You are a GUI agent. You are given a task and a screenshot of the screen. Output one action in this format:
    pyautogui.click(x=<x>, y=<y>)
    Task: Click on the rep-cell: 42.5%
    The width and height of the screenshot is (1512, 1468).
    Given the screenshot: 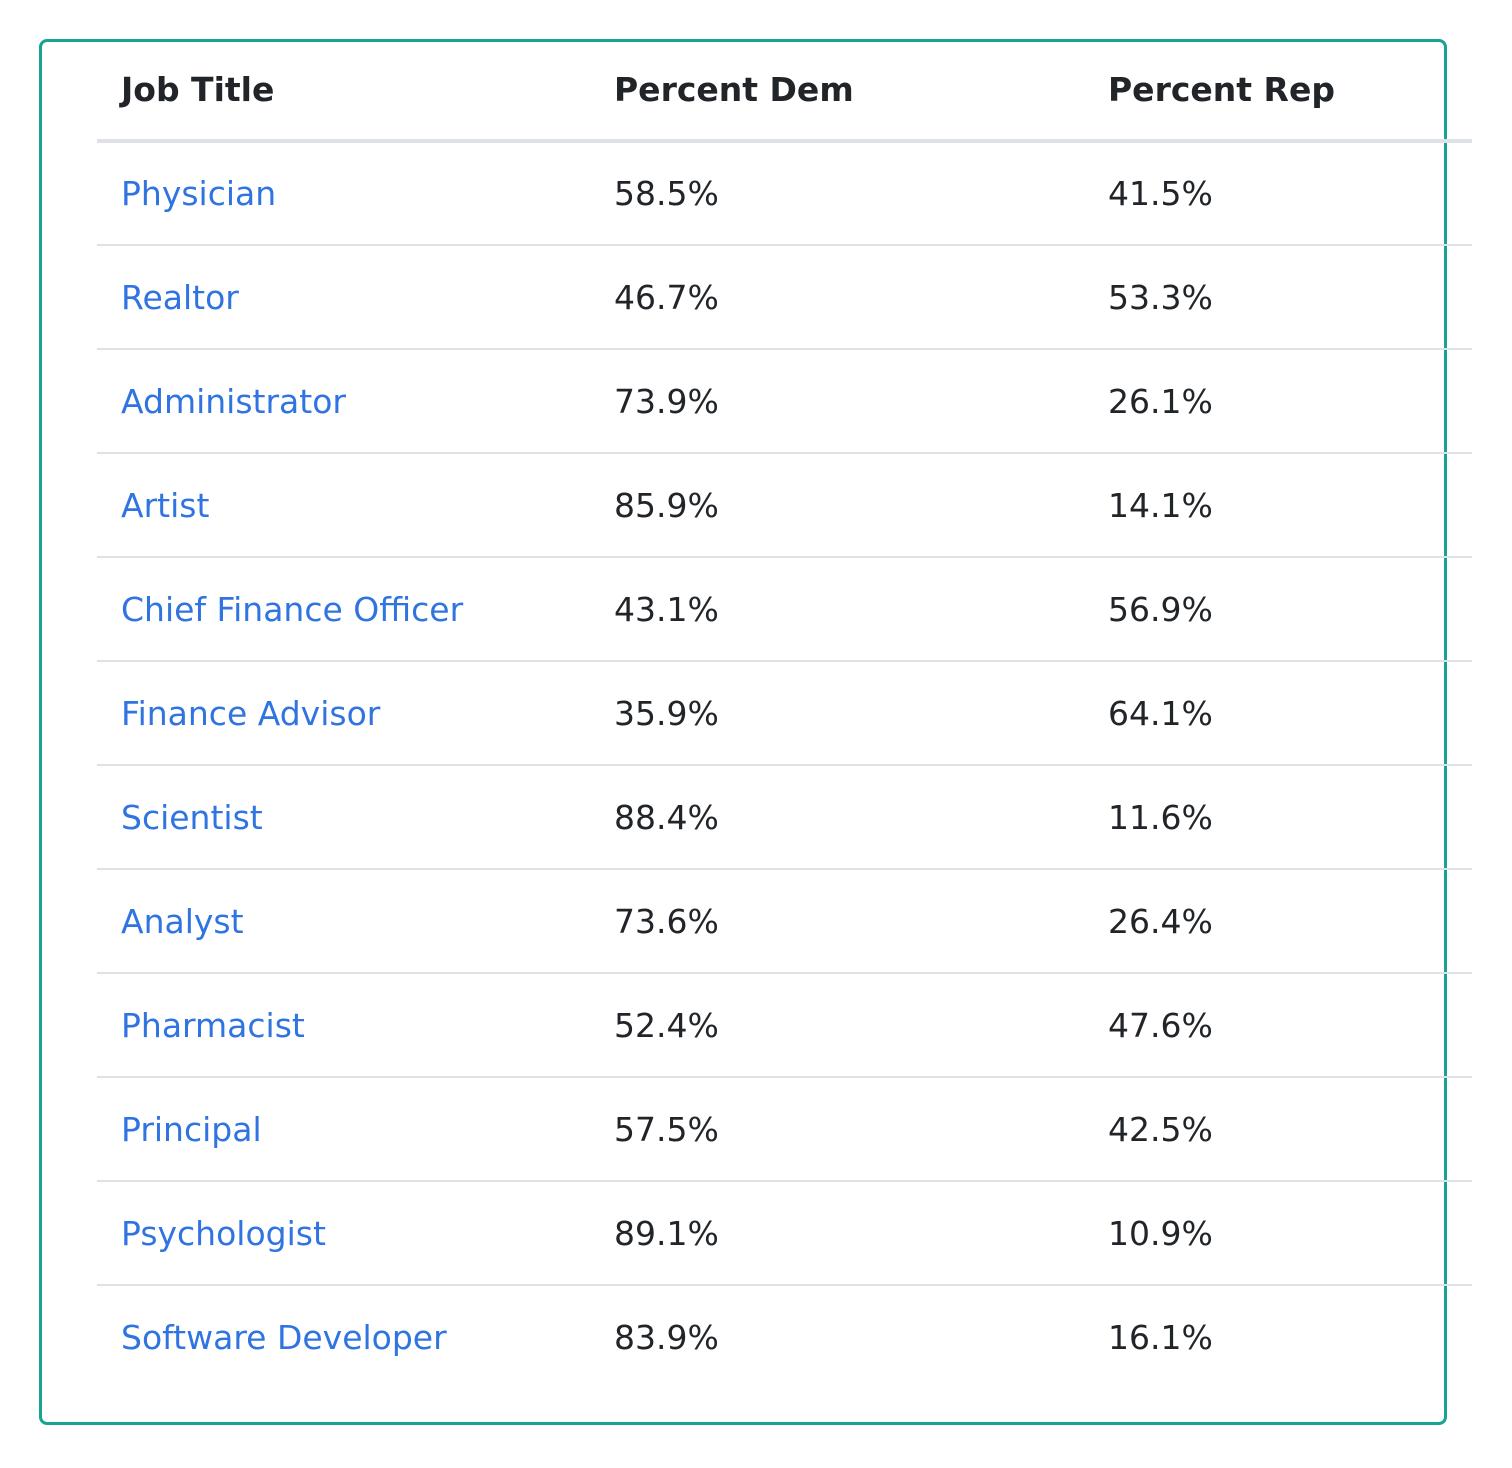 What is the action you would take?
    pyautogui.click(x=1278, y=1129)
    